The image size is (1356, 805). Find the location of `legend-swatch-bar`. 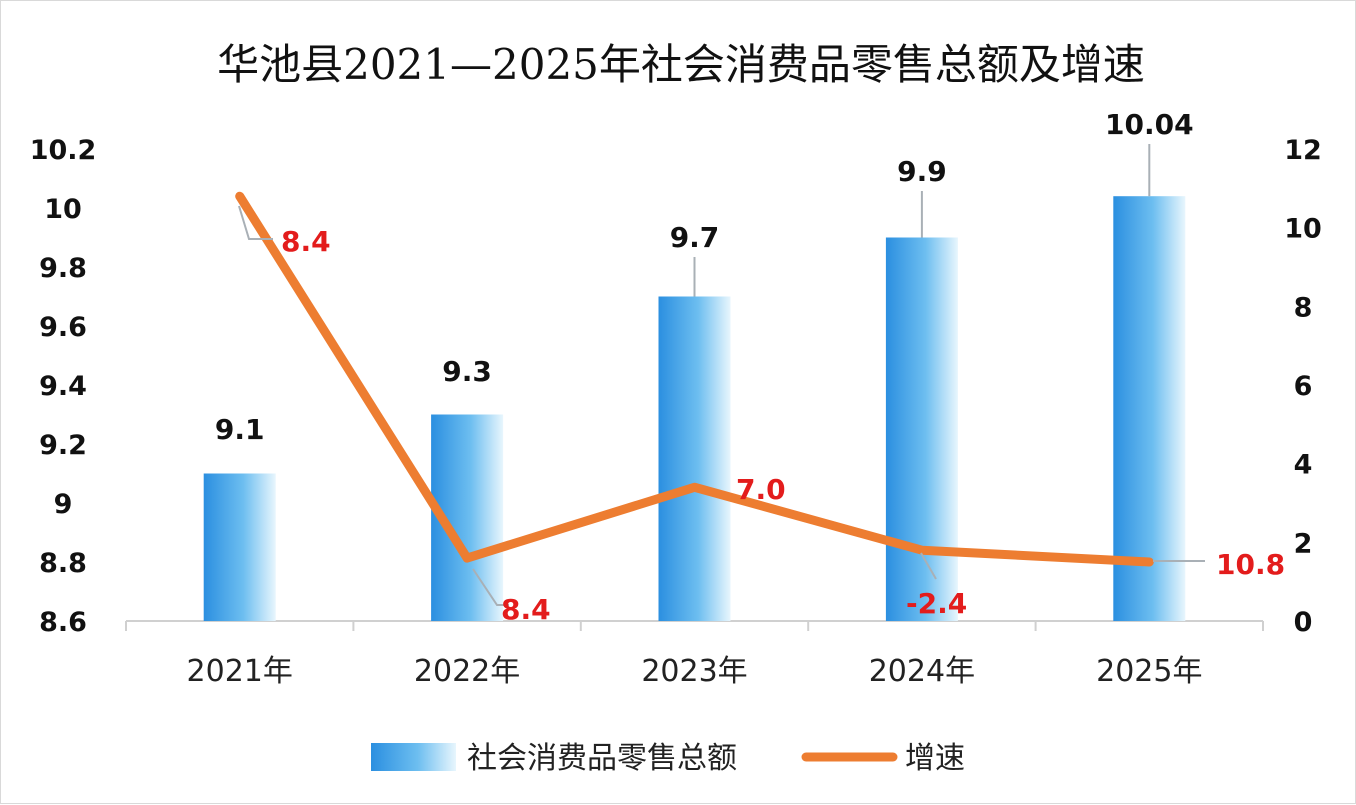

legend-swatch-bar is located at coordinates (413, 757).